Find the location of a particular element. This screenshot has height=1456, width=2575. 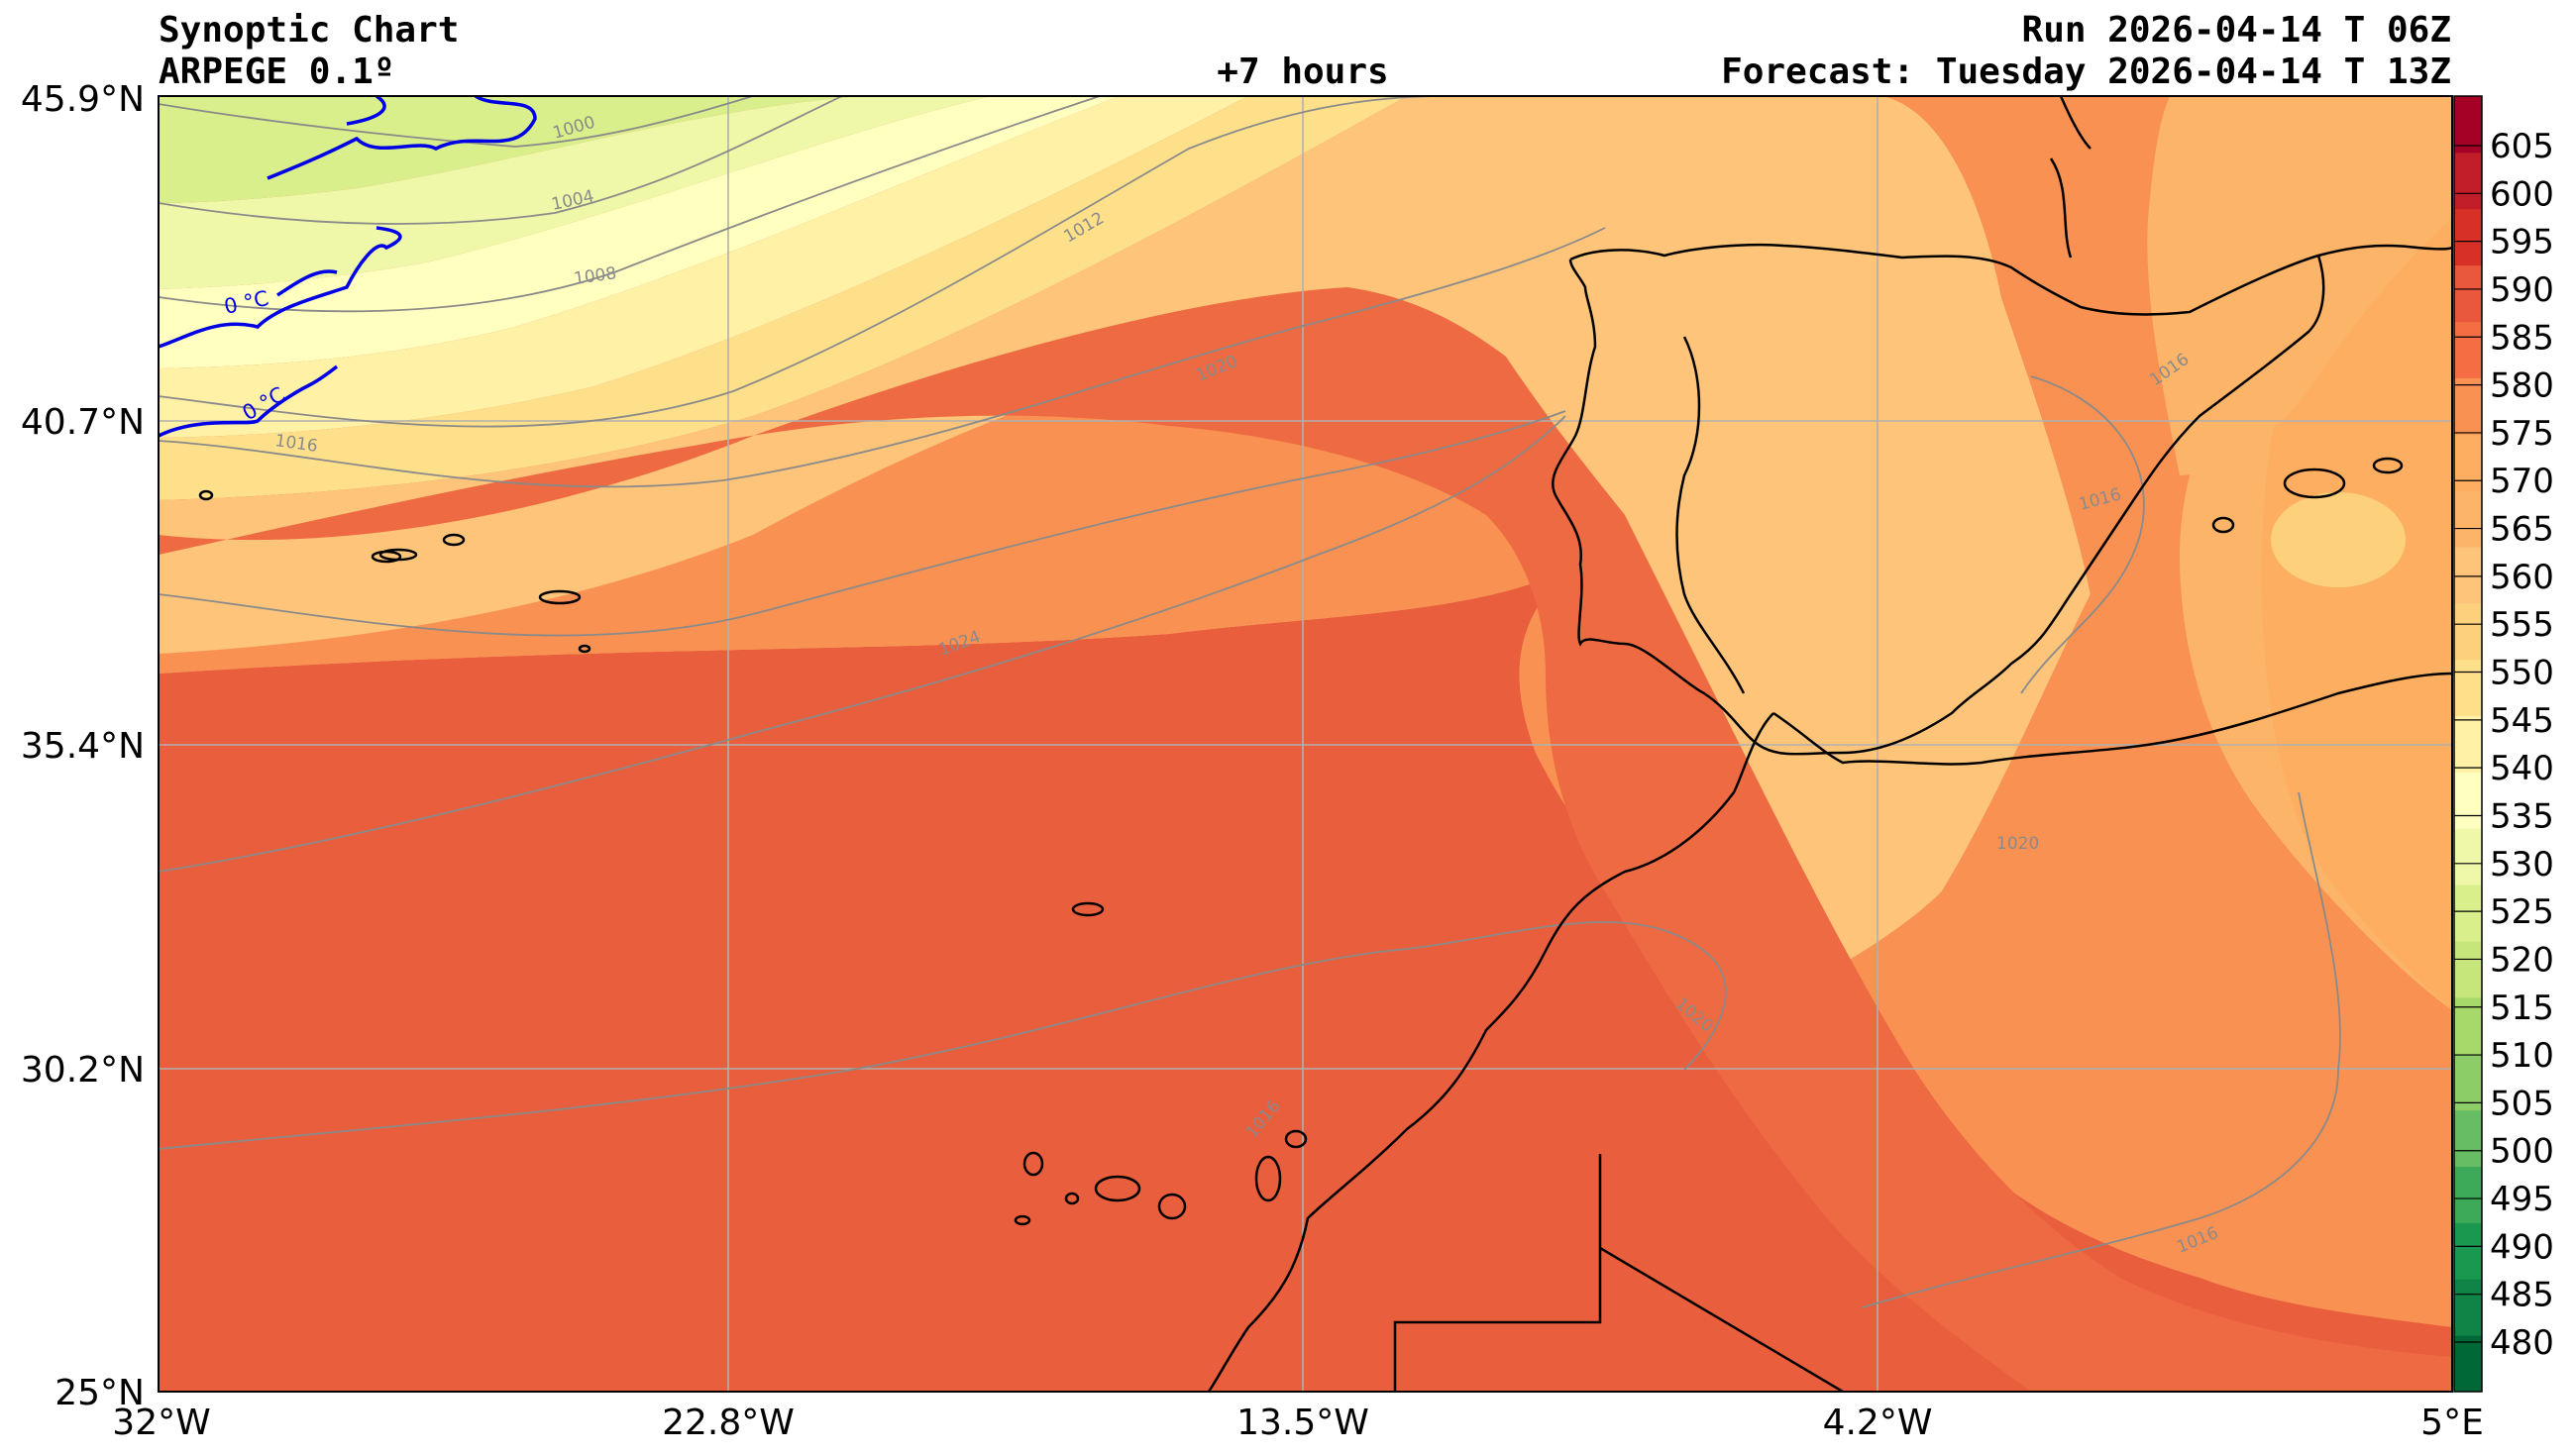

freezing-line-south is located at coordinates (249, 401).